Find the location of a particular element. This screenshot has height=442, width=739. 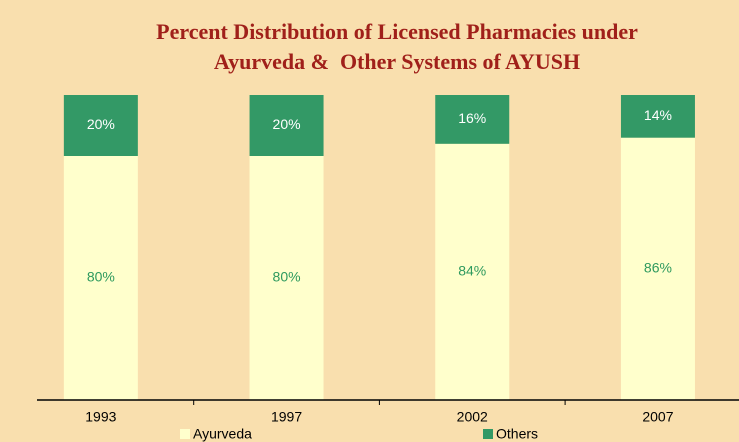

x-tick-label: 1993 is located at coordinates (100, 417).